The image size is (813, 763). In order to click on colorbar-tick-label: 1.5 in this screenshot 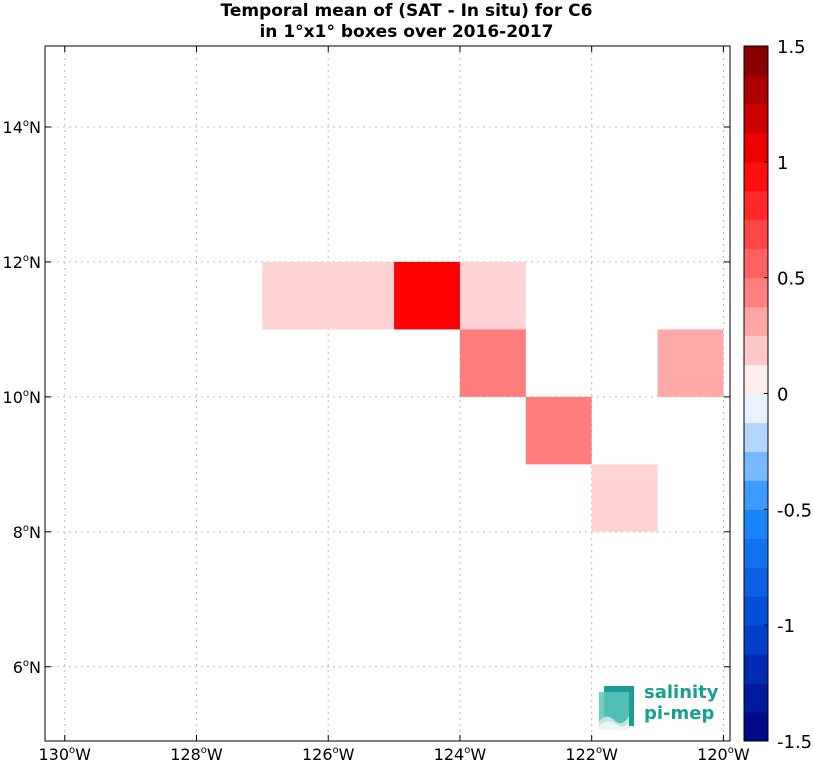, I will do `click(791, 47)`.